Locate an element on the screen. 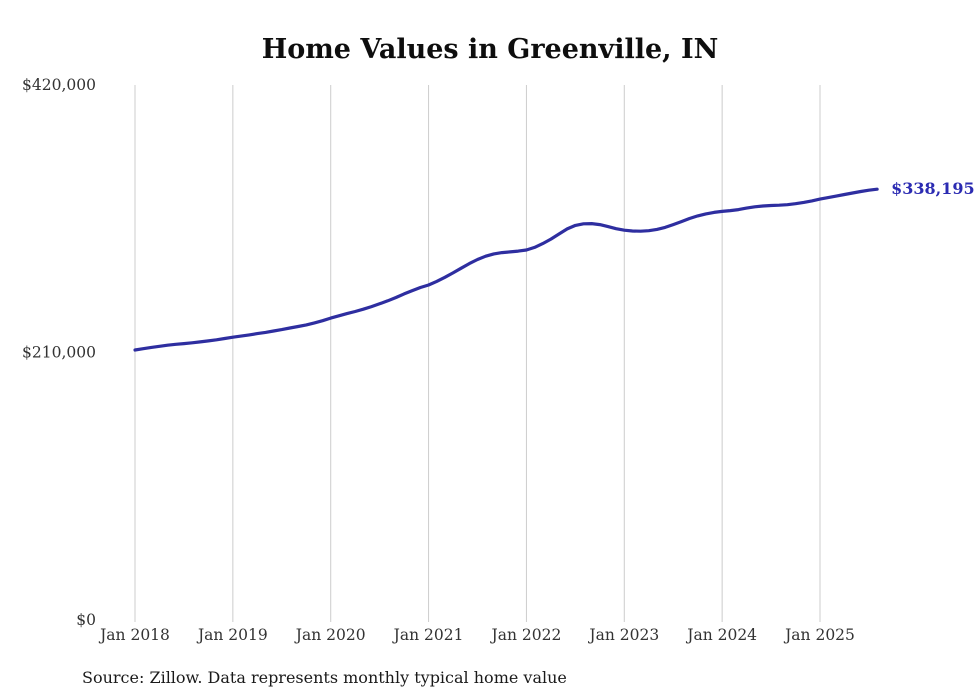  latest-value-label: $338,195 is located at coordinates (933, 188).